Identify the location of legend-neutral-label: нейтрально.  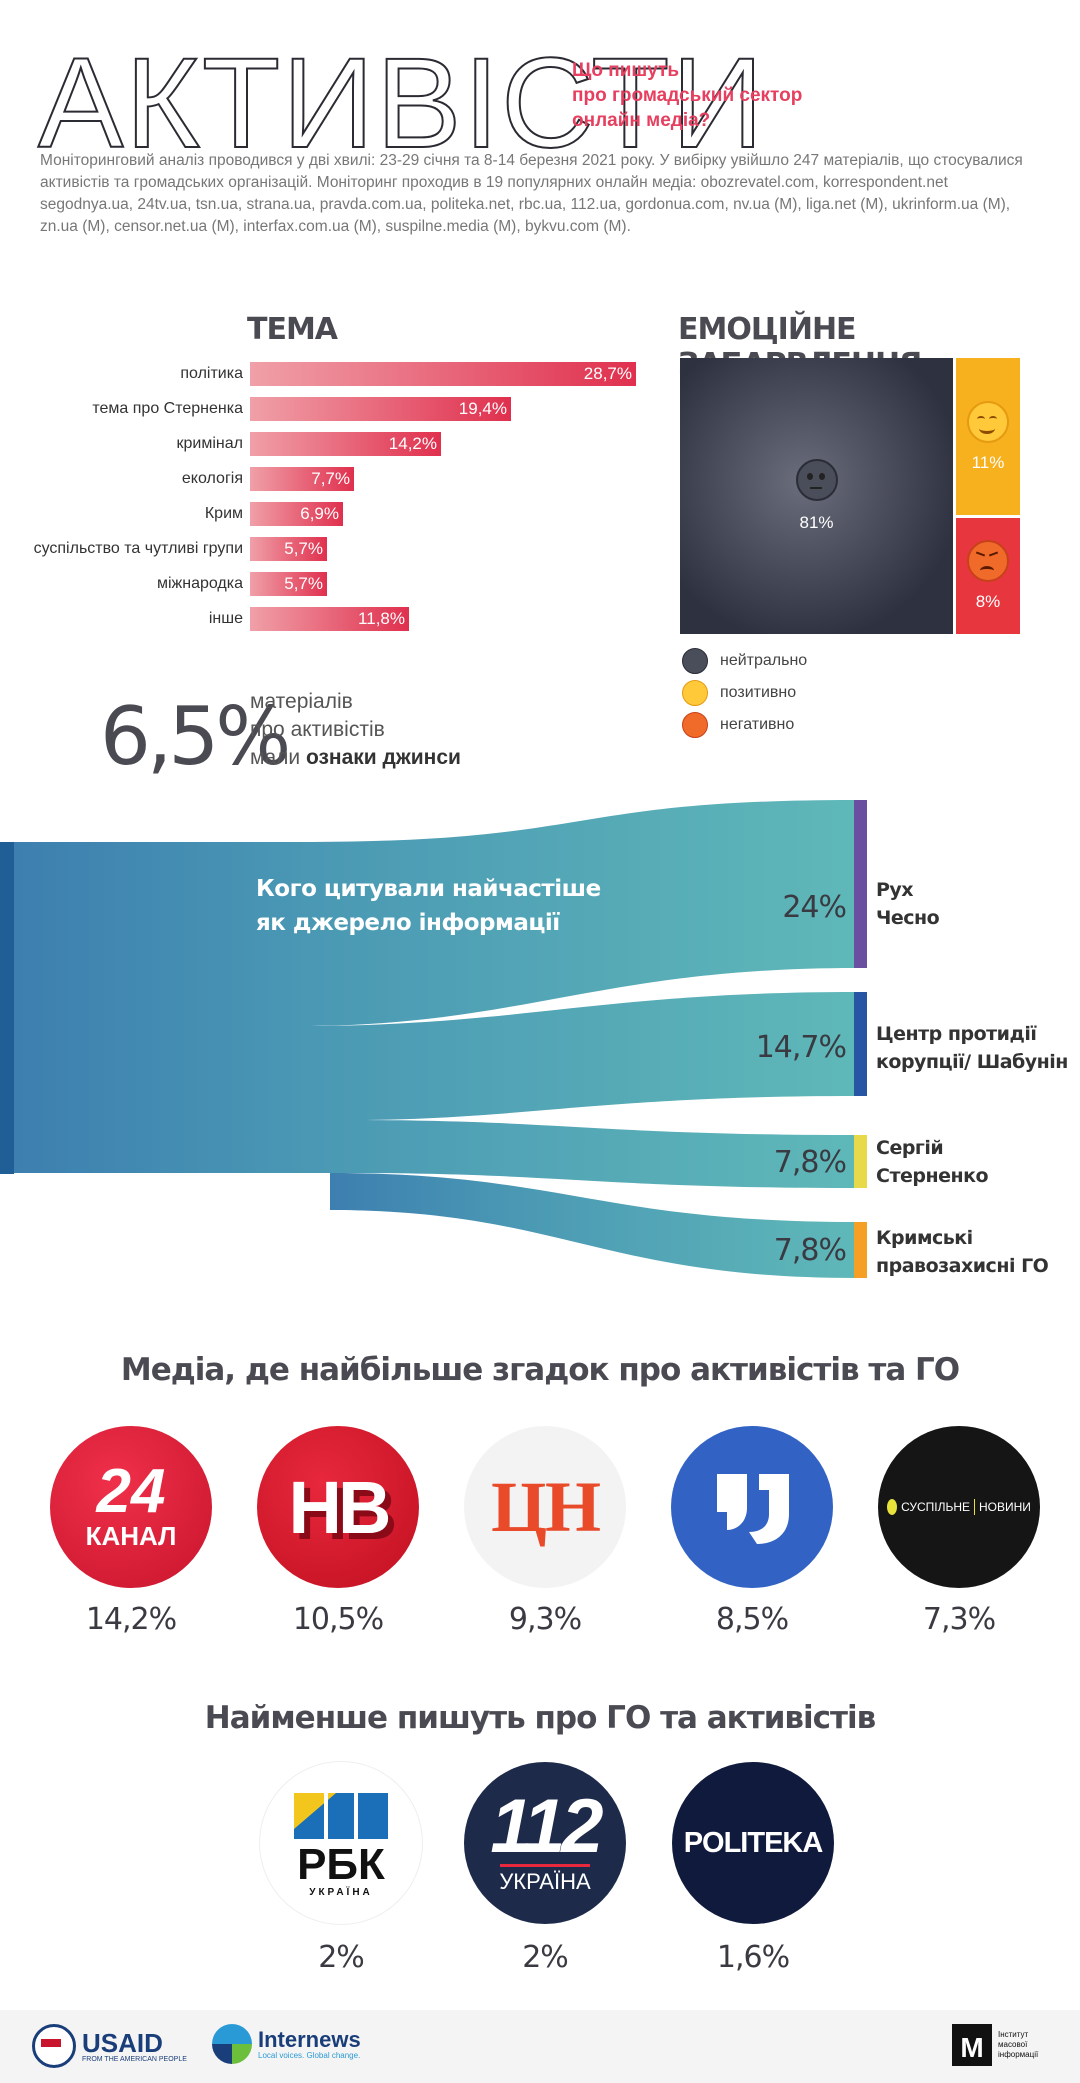
(764, 660).